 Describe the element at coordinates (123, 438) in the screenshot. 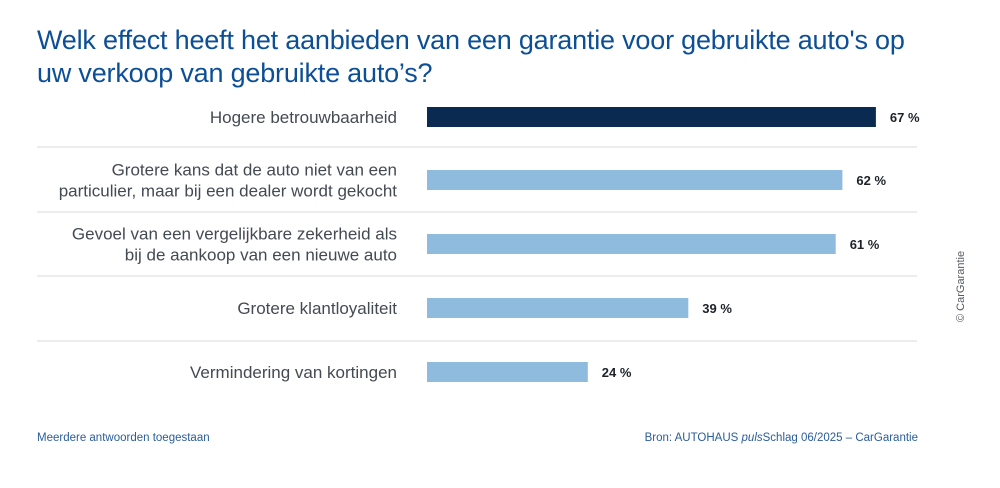

I see `footer-note: Meerdere antwoorden toegestaan` at that location.